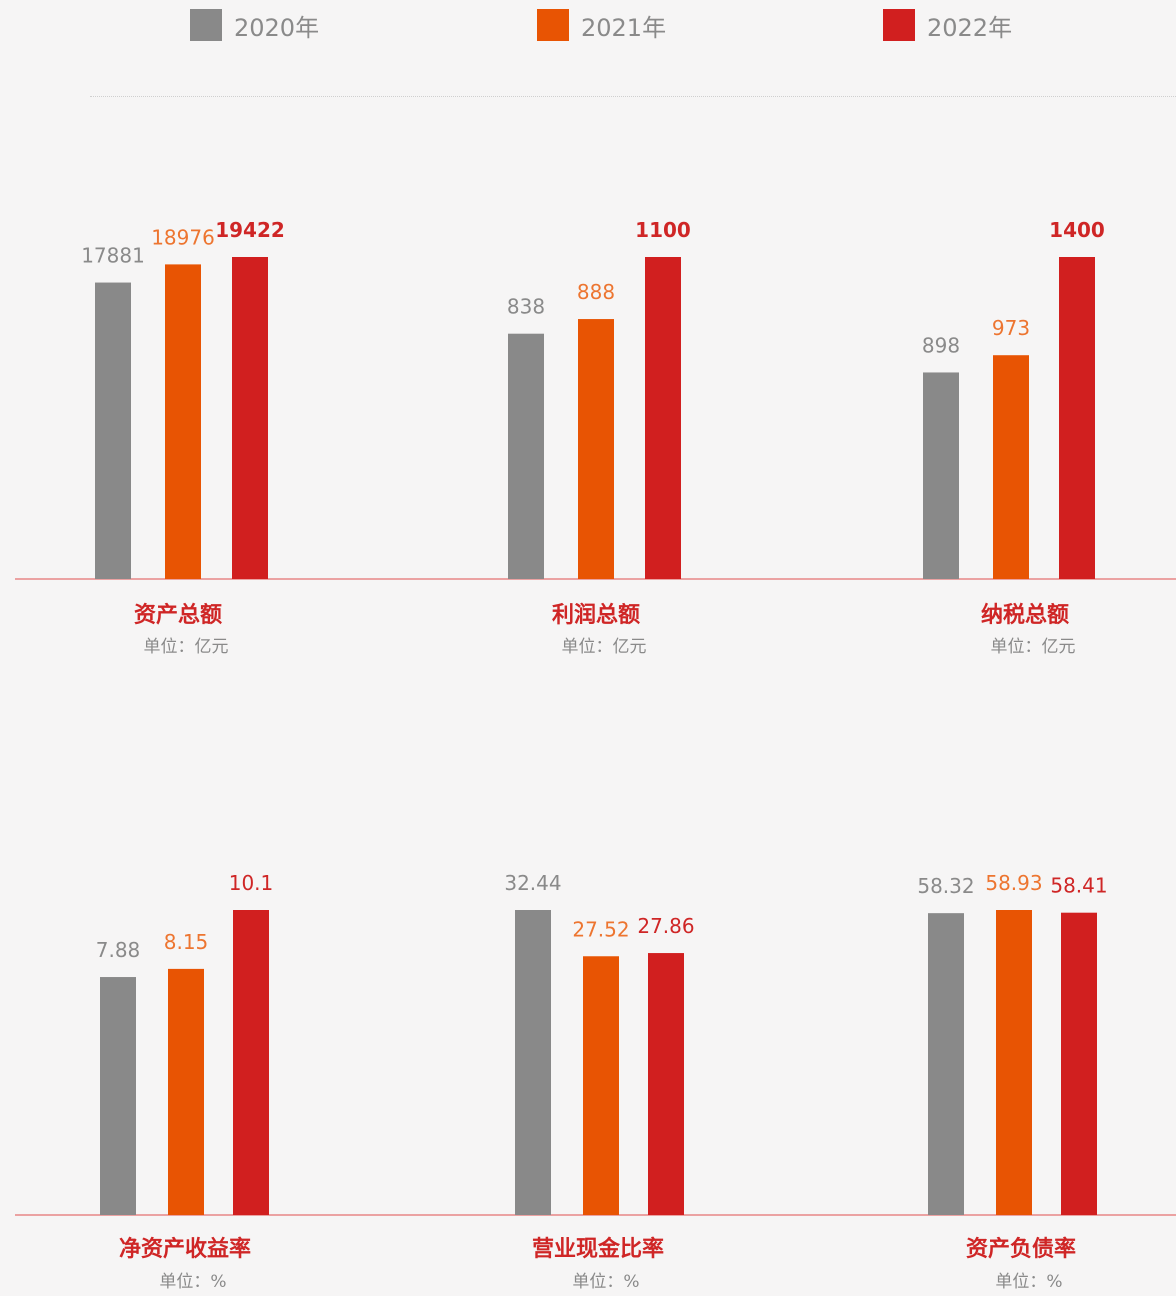 The width and height of the screenshot is (1176, 1296). Describe the element at coordinates (118, 1096) in the screenshot. I see `chart-4-bar-2020` at that location.